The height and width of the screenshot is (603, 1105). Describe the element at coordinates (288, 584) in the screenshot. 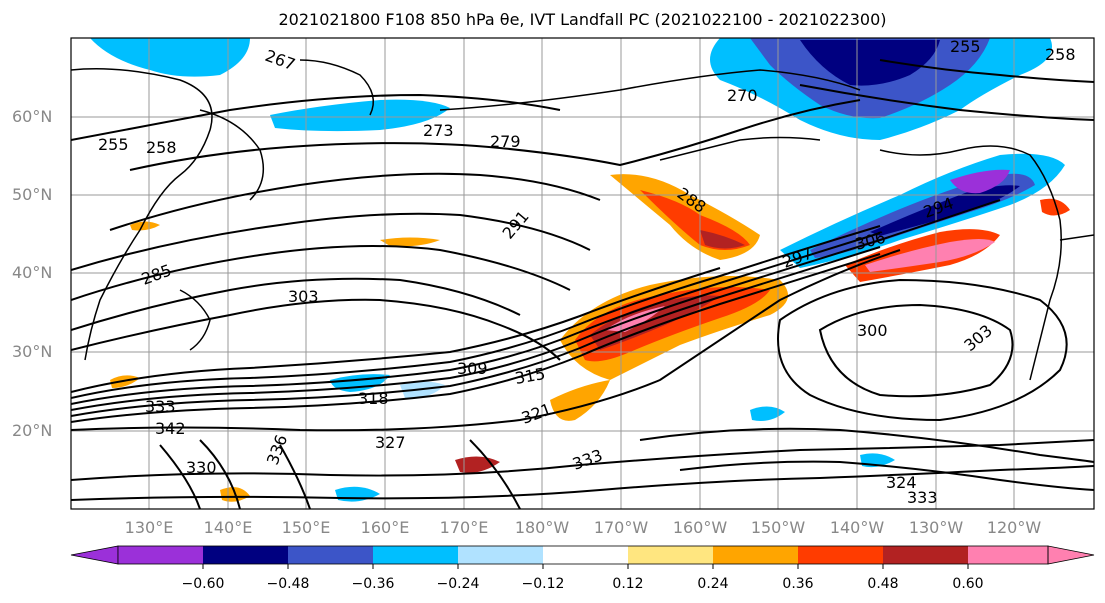

I see `colorbar-tick-label: −0.48` at that location.